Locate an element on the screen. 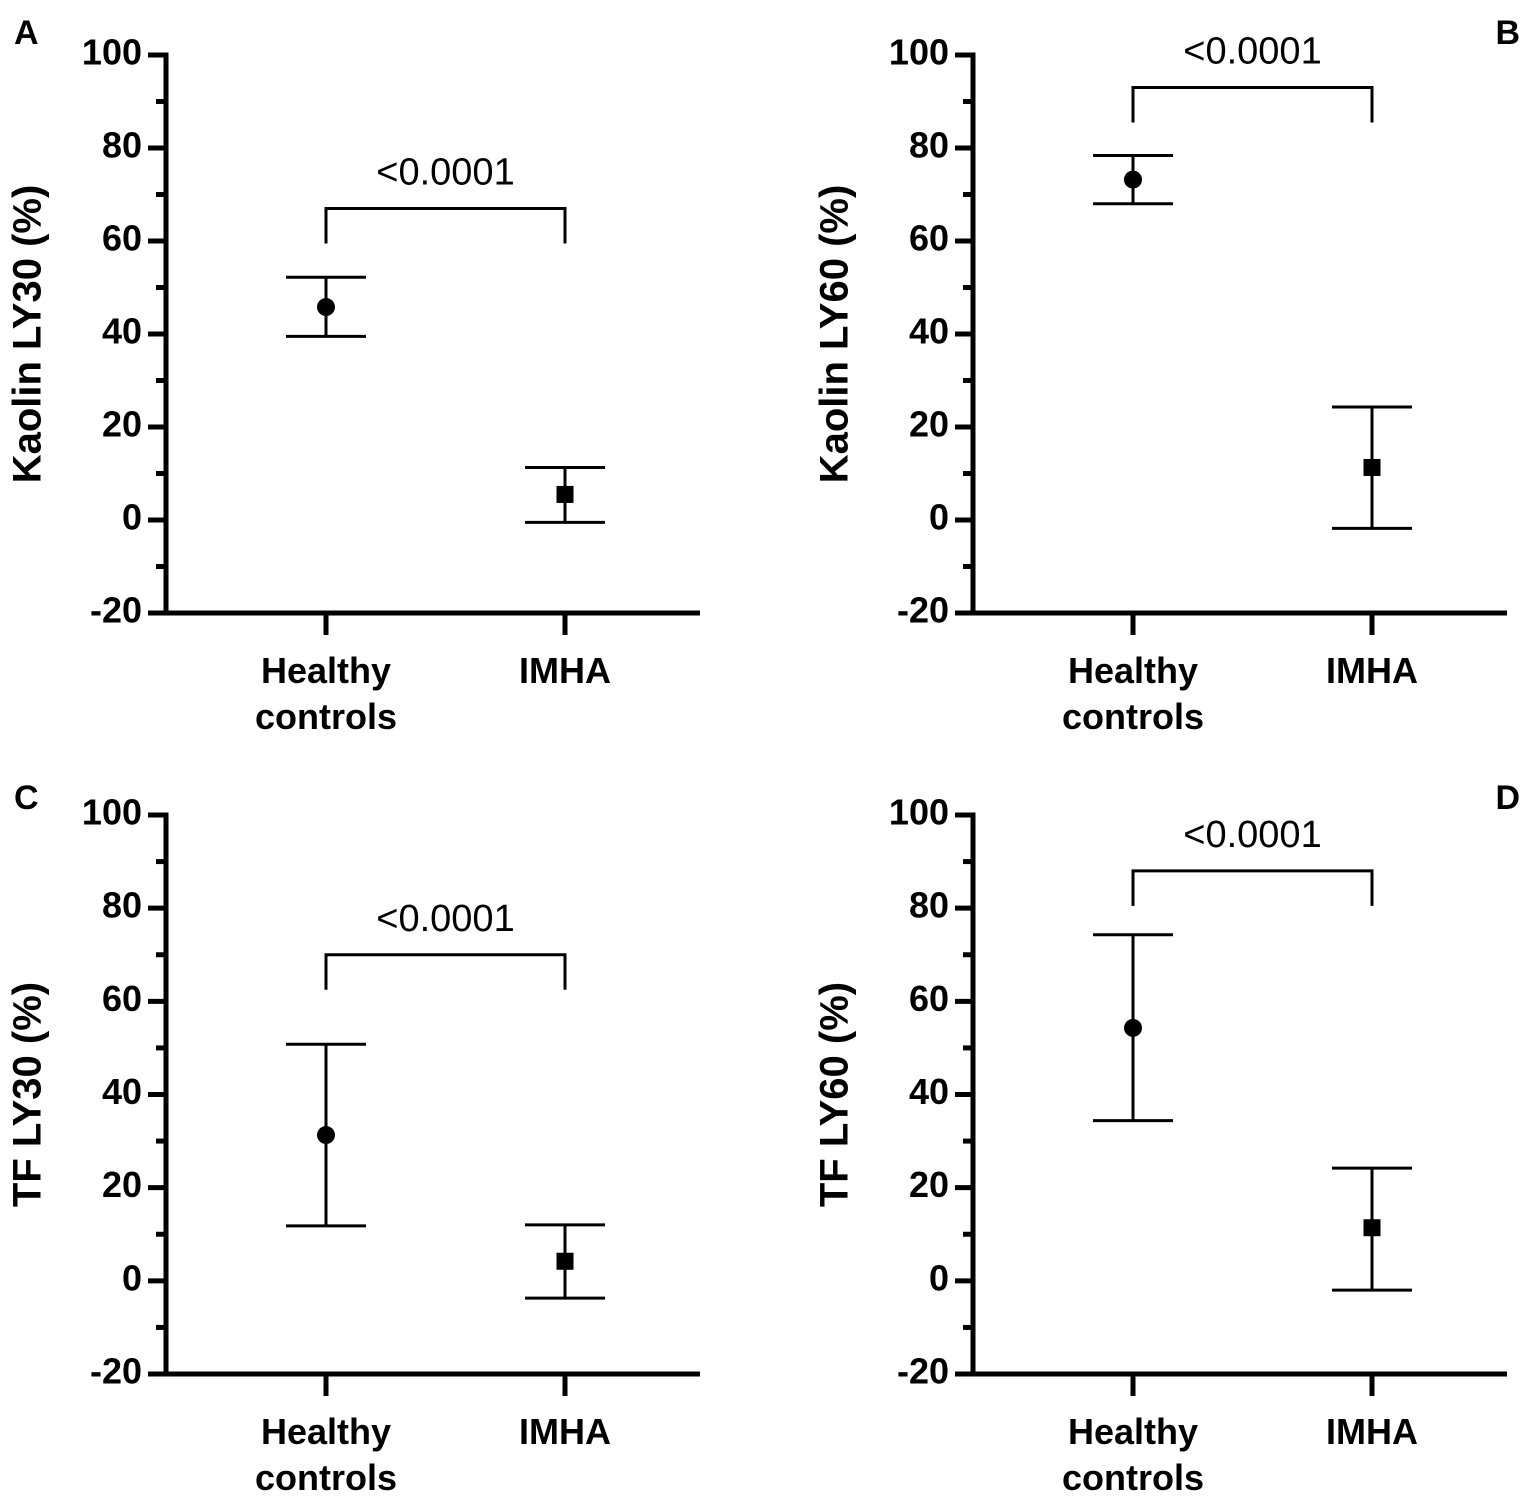 The width and height of the screenshot is (1535, 1496). y-axis-title: TF LY30 (%) is located at coordinates (28, 1094).